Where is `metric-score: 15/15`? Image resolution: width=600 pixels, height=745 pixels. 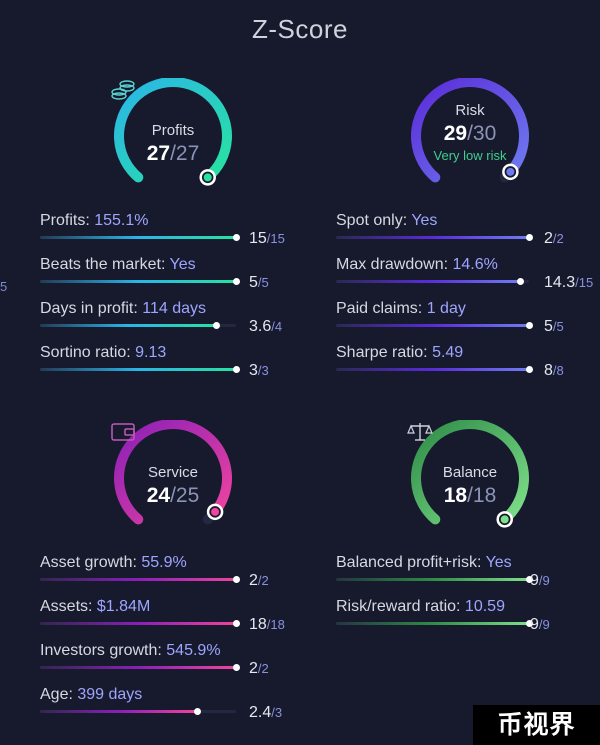
metric-score: 15/15 is located at coordinates (267, 239).